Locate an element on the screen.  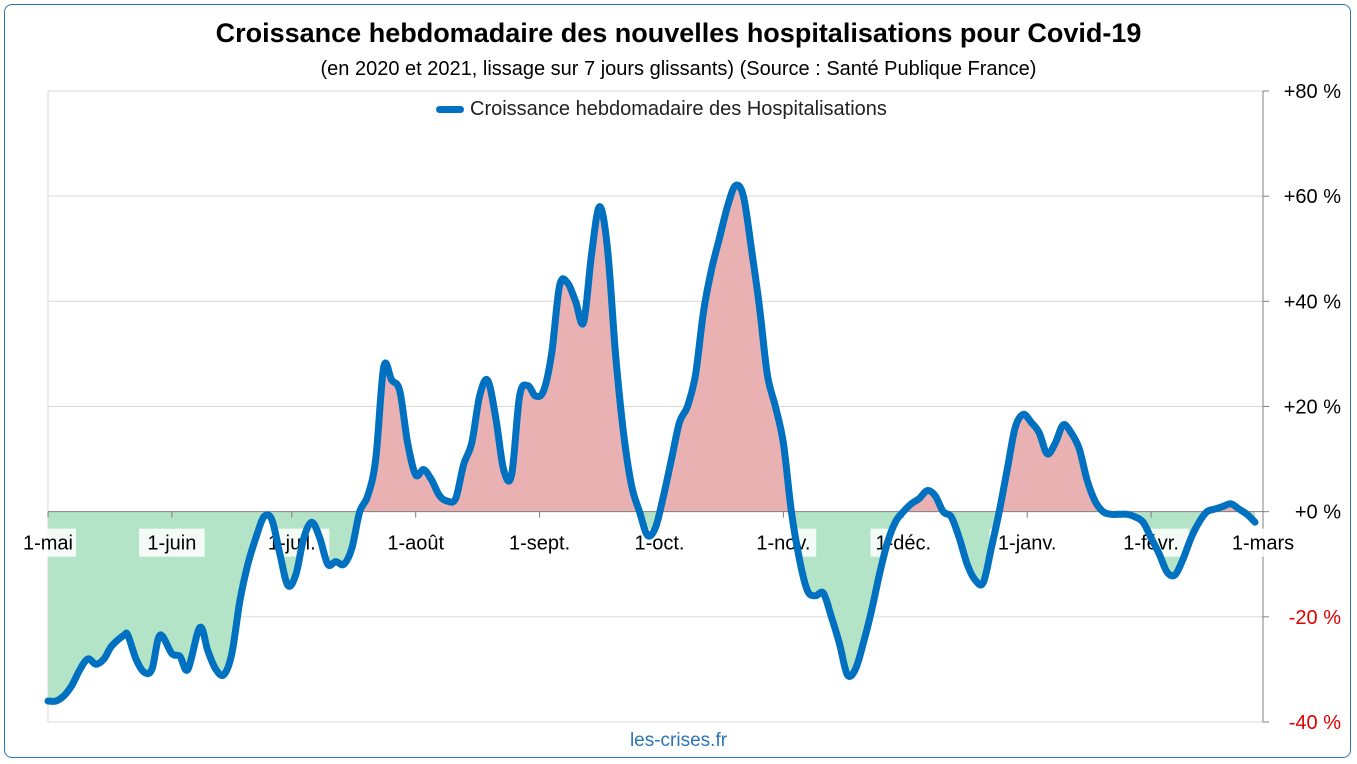
x-tick-label: 1-janv. is located at coordinates (1027, 544).